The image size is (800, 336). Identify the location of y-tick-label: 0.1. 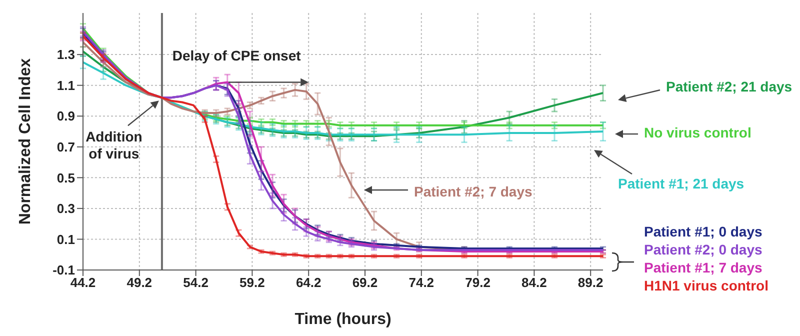
(65, 239).